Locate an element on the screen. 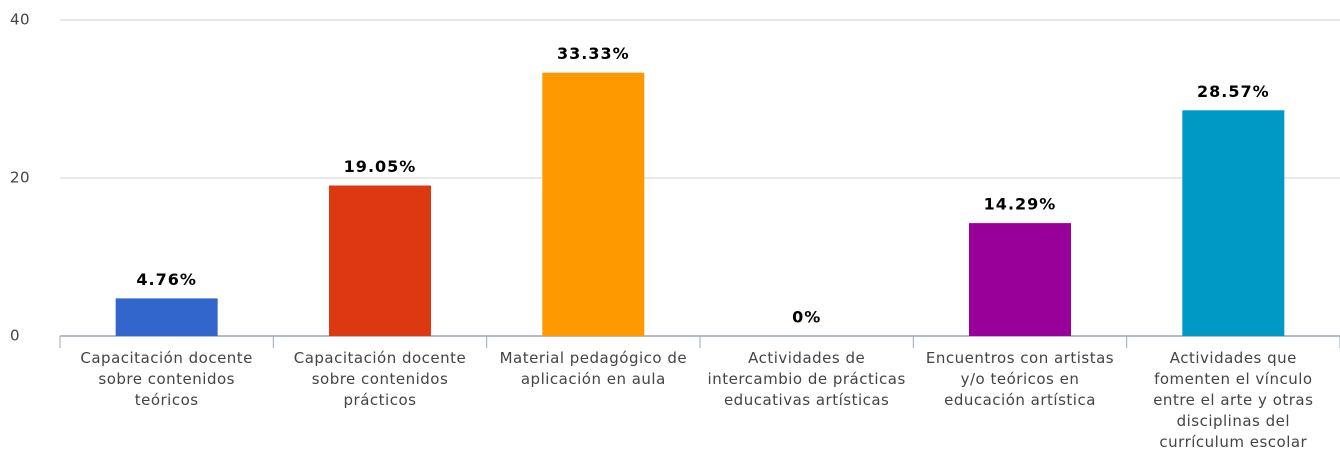 The image size is (1340, 457). y-tick-label: 20 is located at coordinates (20, 178).